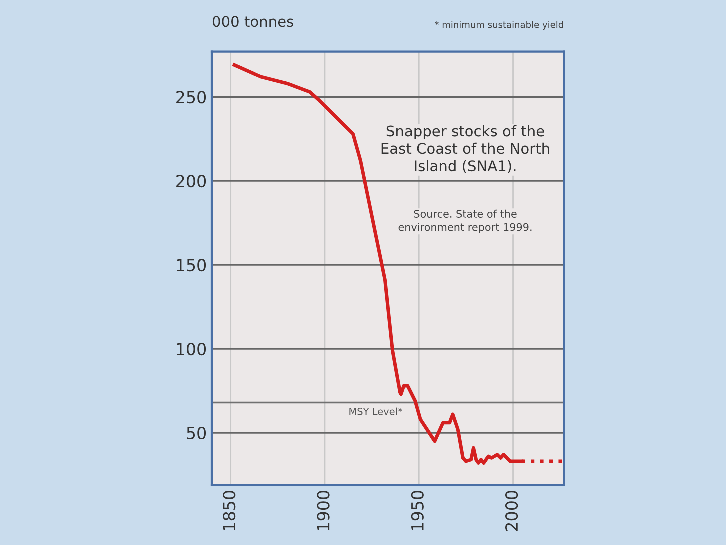  I want to click on y-tick-label: 250, so click(191, 97).